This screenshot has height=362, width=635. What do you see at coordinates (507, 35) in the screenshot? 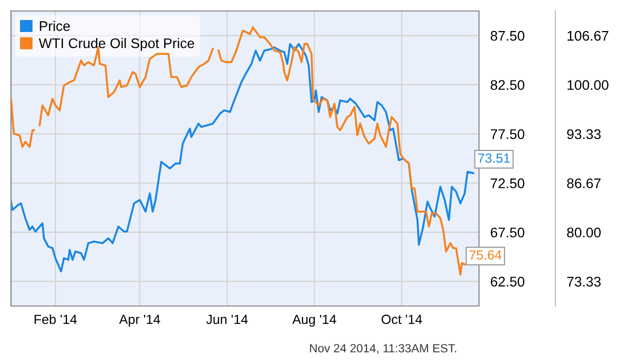
I see `y-tick-label: 87.50` at bounding box center [507, 35].